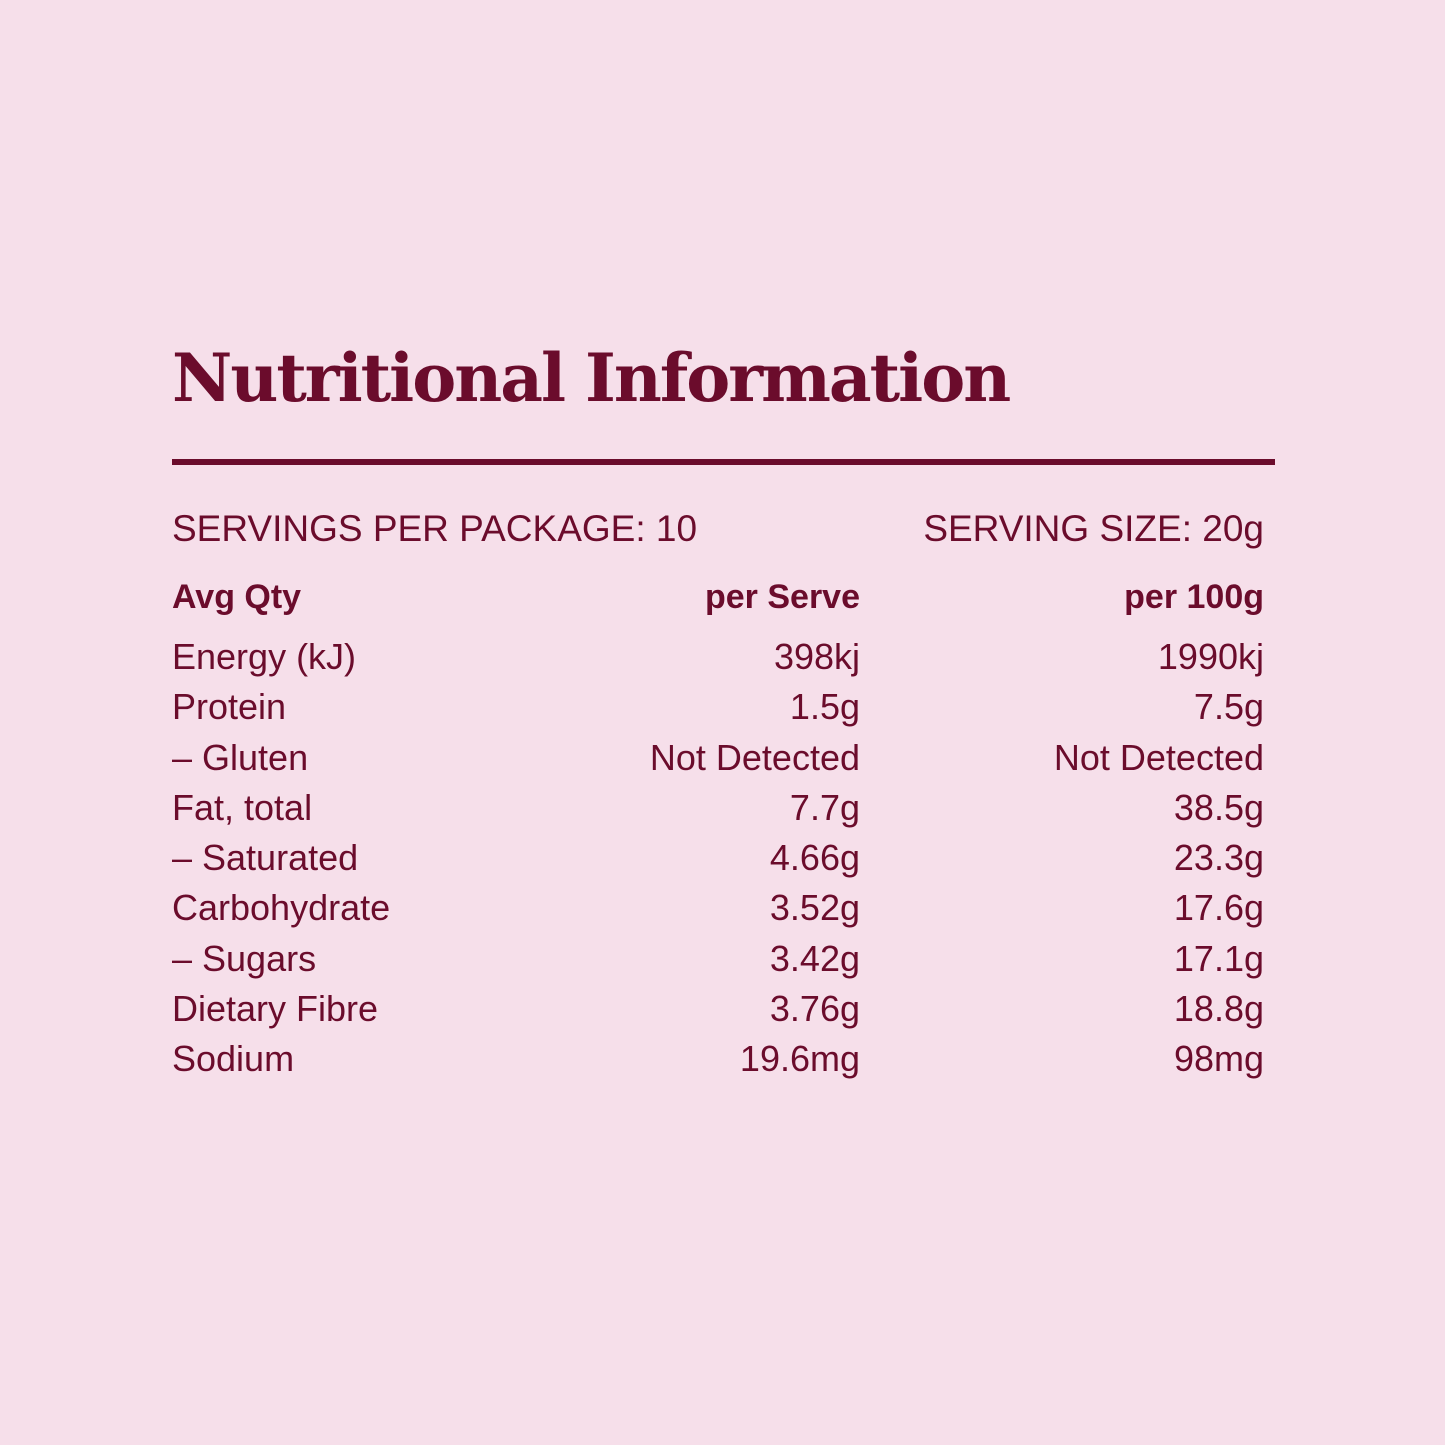 The width and height of the screenshot is (1445, 1445). Describe the element at coordinates (718, 959) in the screenshot. I see `table-row: – Sugars 3.42g 17.1g` at that location.